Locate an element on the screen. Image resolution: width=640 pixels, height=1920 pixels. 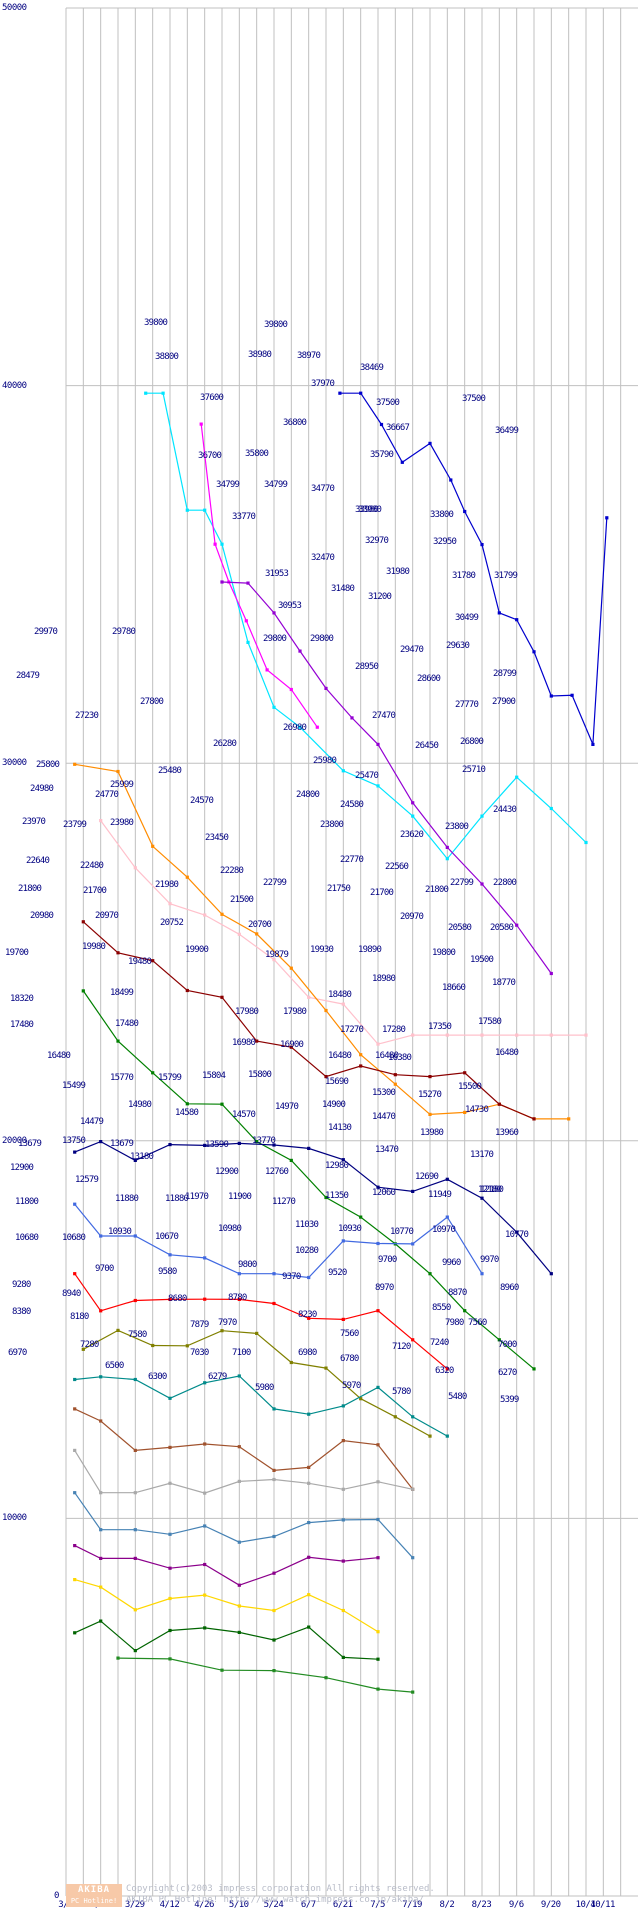
data-value-label: 21750 is located at coordinates (339, 889).